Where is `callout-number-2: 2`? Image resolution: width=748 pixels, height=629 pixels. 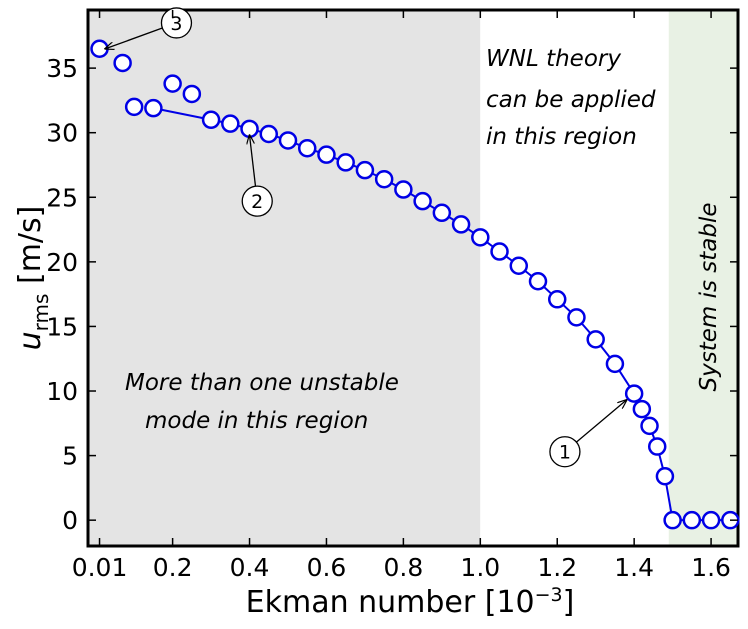
callout-number-2: 2 is located at coordinates (257, 202).